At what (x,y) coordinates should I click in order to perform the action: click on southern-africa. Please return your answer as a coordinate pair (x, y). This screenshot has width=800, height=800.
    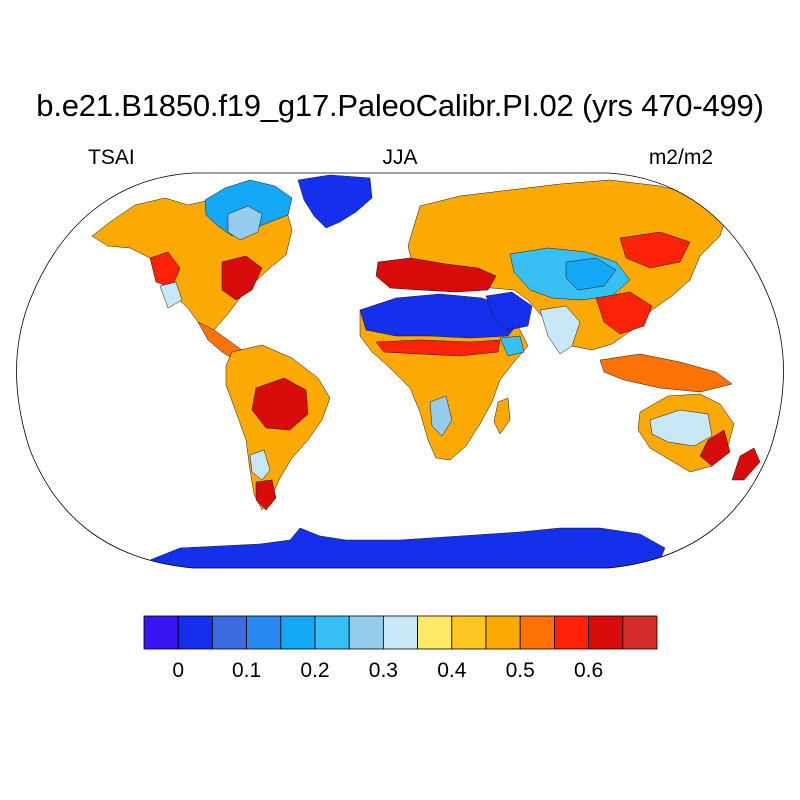
    Looking at the image, I should click on (441, 416).